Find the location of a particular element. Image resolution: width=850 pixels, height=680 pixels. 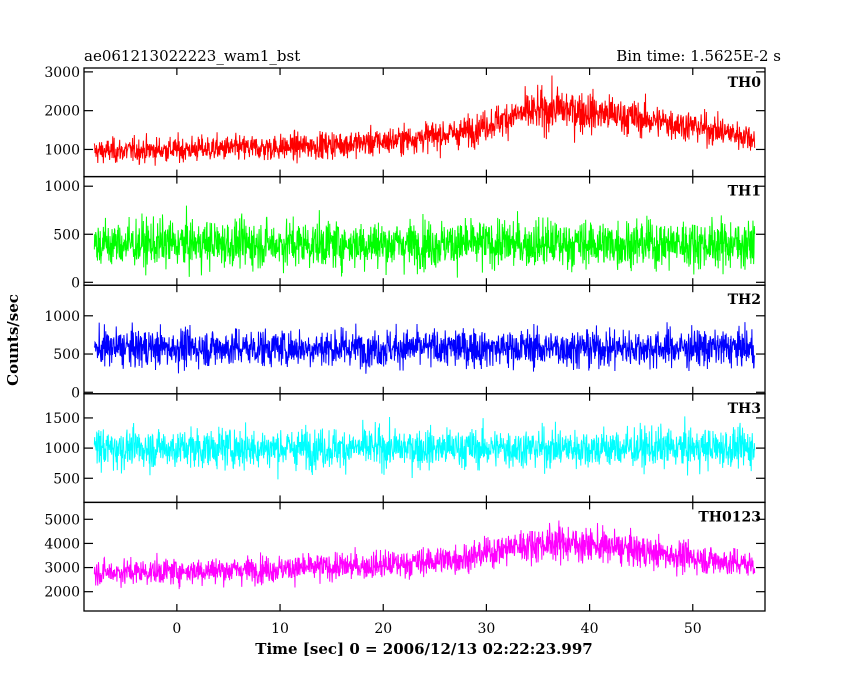

panel-th0: 1000 2000 3000 TH0 is located at coordinates (405, 121).